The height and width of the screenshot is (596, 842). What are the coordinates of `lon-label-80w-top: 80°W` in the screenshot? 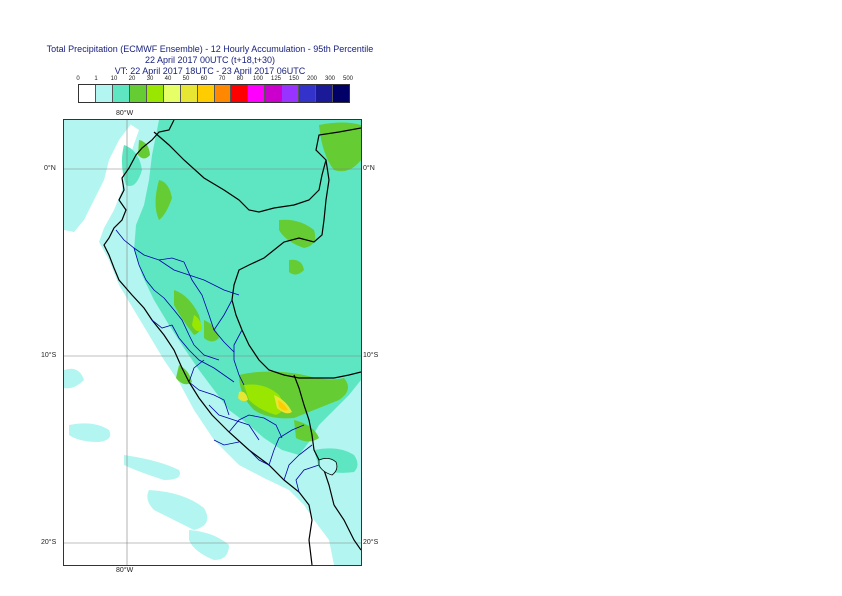 It's located at (125, 113).